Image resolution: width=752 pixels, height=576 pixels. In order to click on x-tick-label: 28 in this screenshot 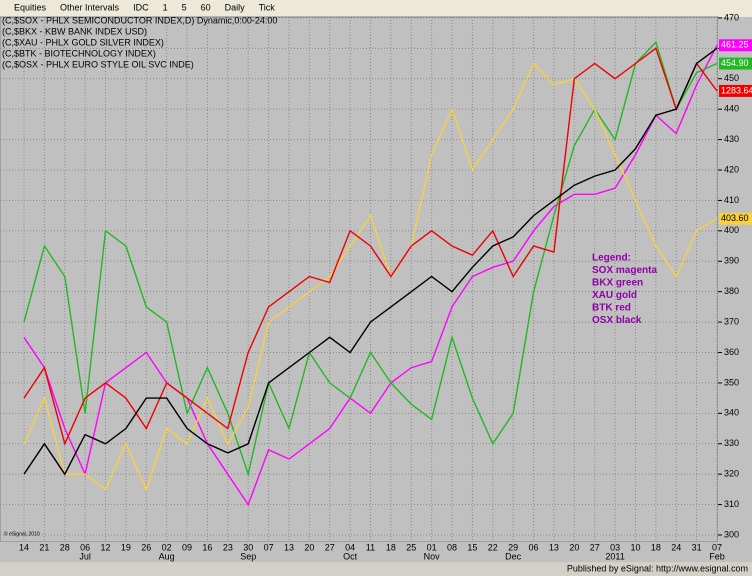, I will do `click(65, 547)`.